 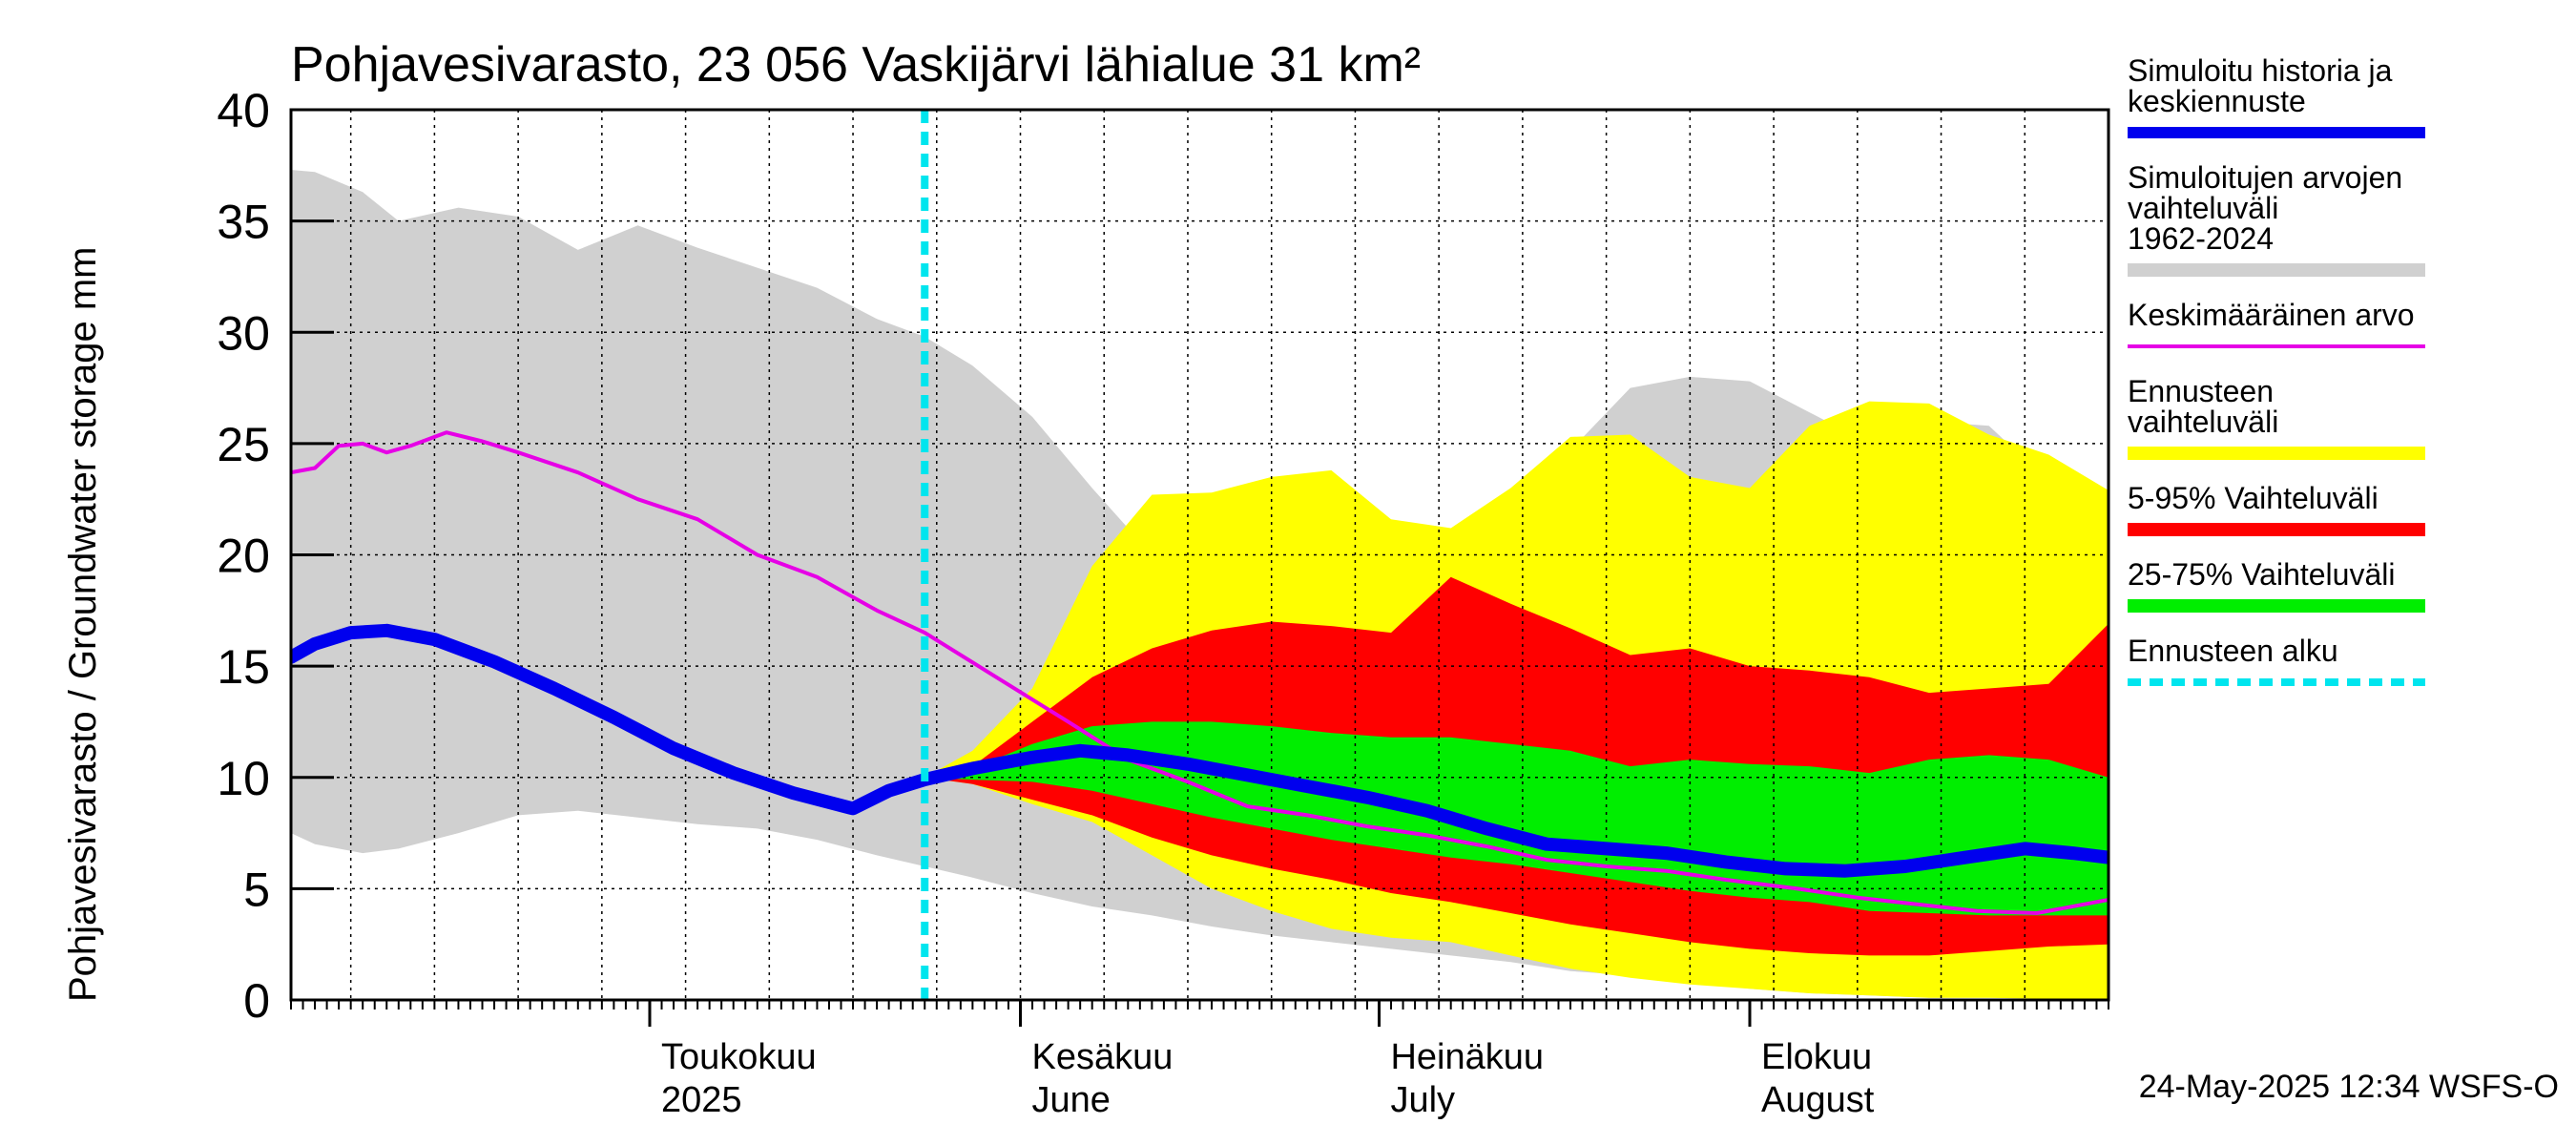 What do you see at coordinates (2261, 574) in the screenshot?
I see `legend-label: 25-75% Vaihteluväli` at bounding box center [2261, 574].